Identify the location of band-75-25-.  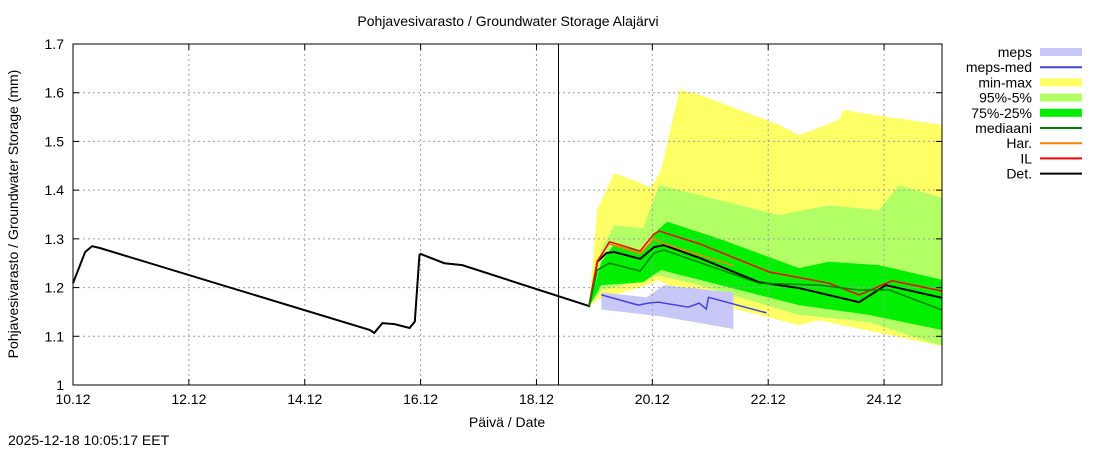
(765, 275).